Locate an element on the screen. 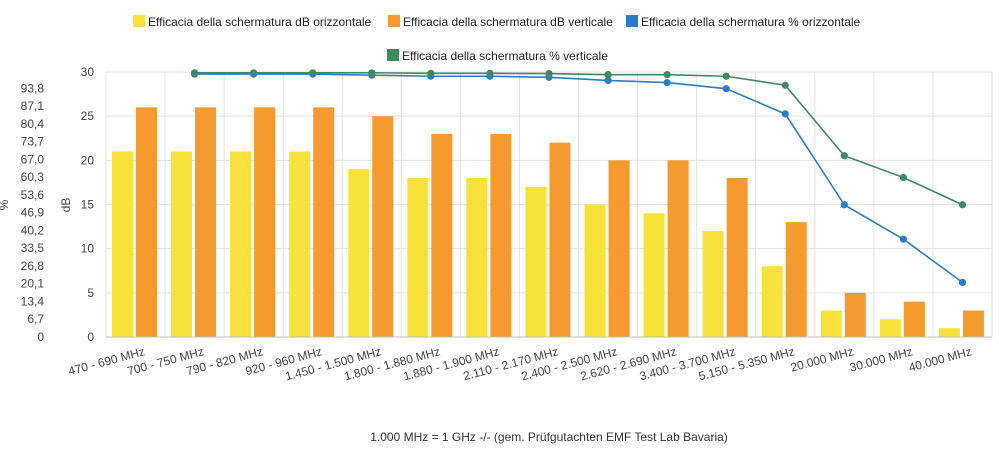 This screenshot has width=999, height=455. percent-tick-label: 33,5 is located at coordinates (33, 248).